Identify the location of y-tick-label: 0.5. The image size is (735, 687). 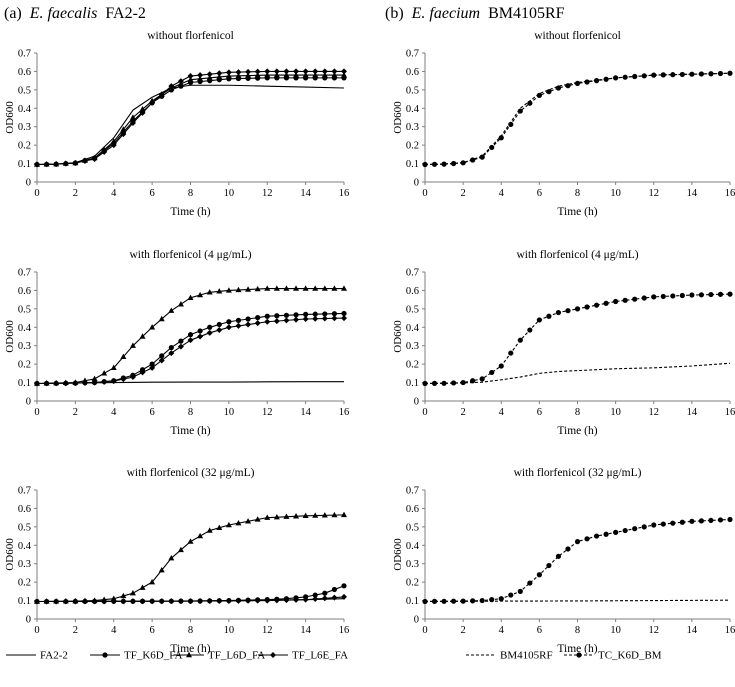
(24, 309).